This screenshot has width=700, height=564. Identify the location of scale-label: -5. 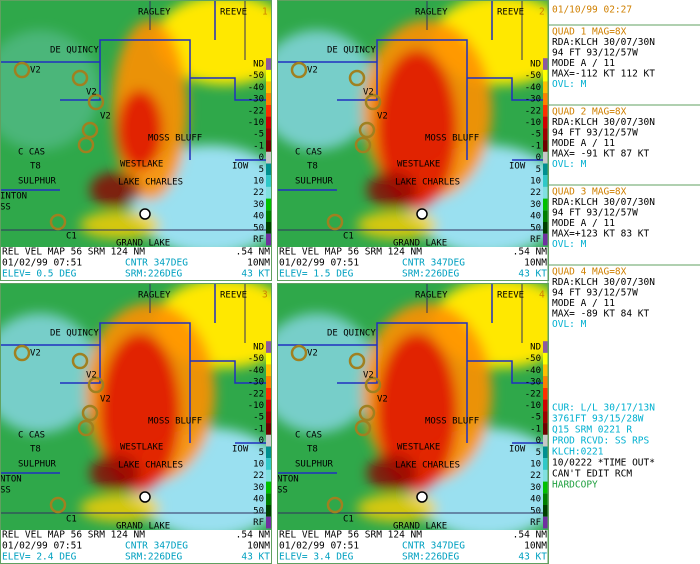
(535, 135).